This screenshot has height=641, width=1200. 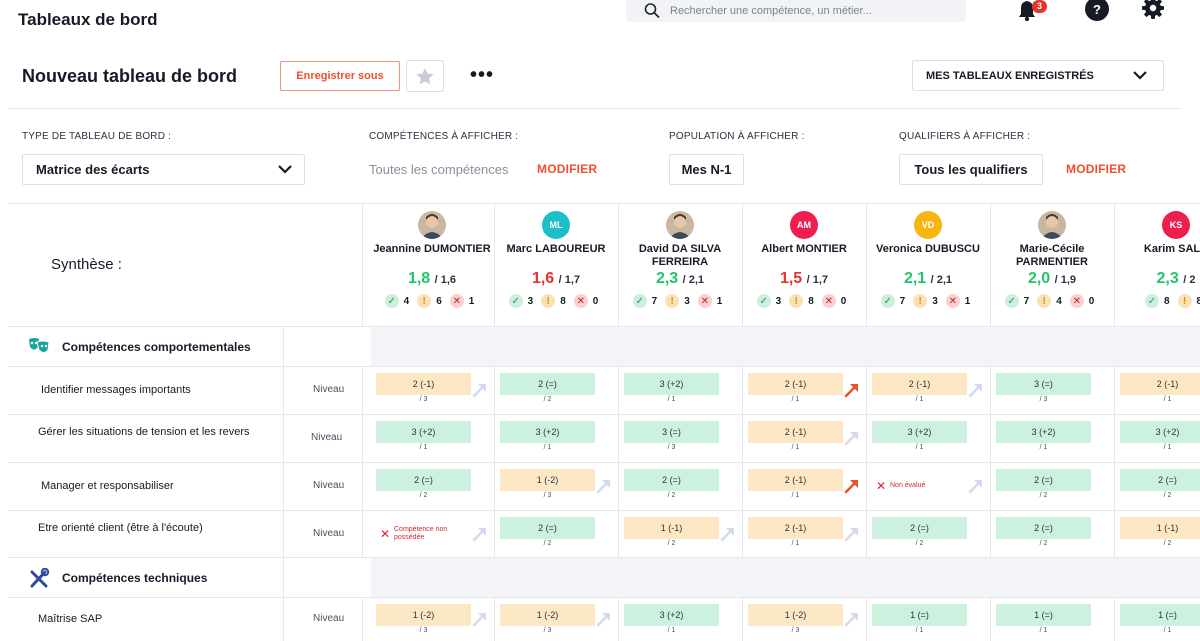 I want to click on skill-label: Maîtrise SAP, so click(x=70, y=619).